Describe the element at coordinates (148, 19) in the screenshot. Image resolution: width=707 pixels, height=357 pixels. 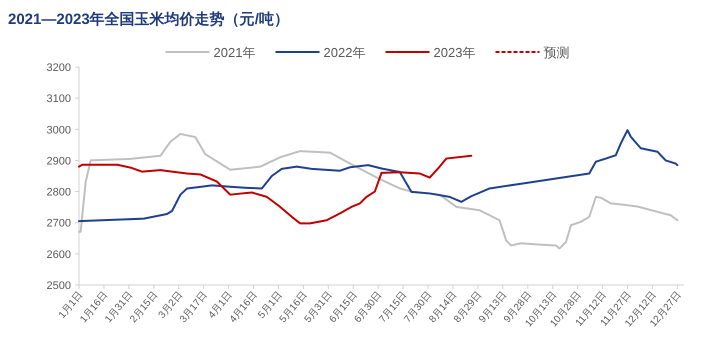
I see `chart-title: 2021—2023年全国玉米均价走势（元/吨）` at that location.